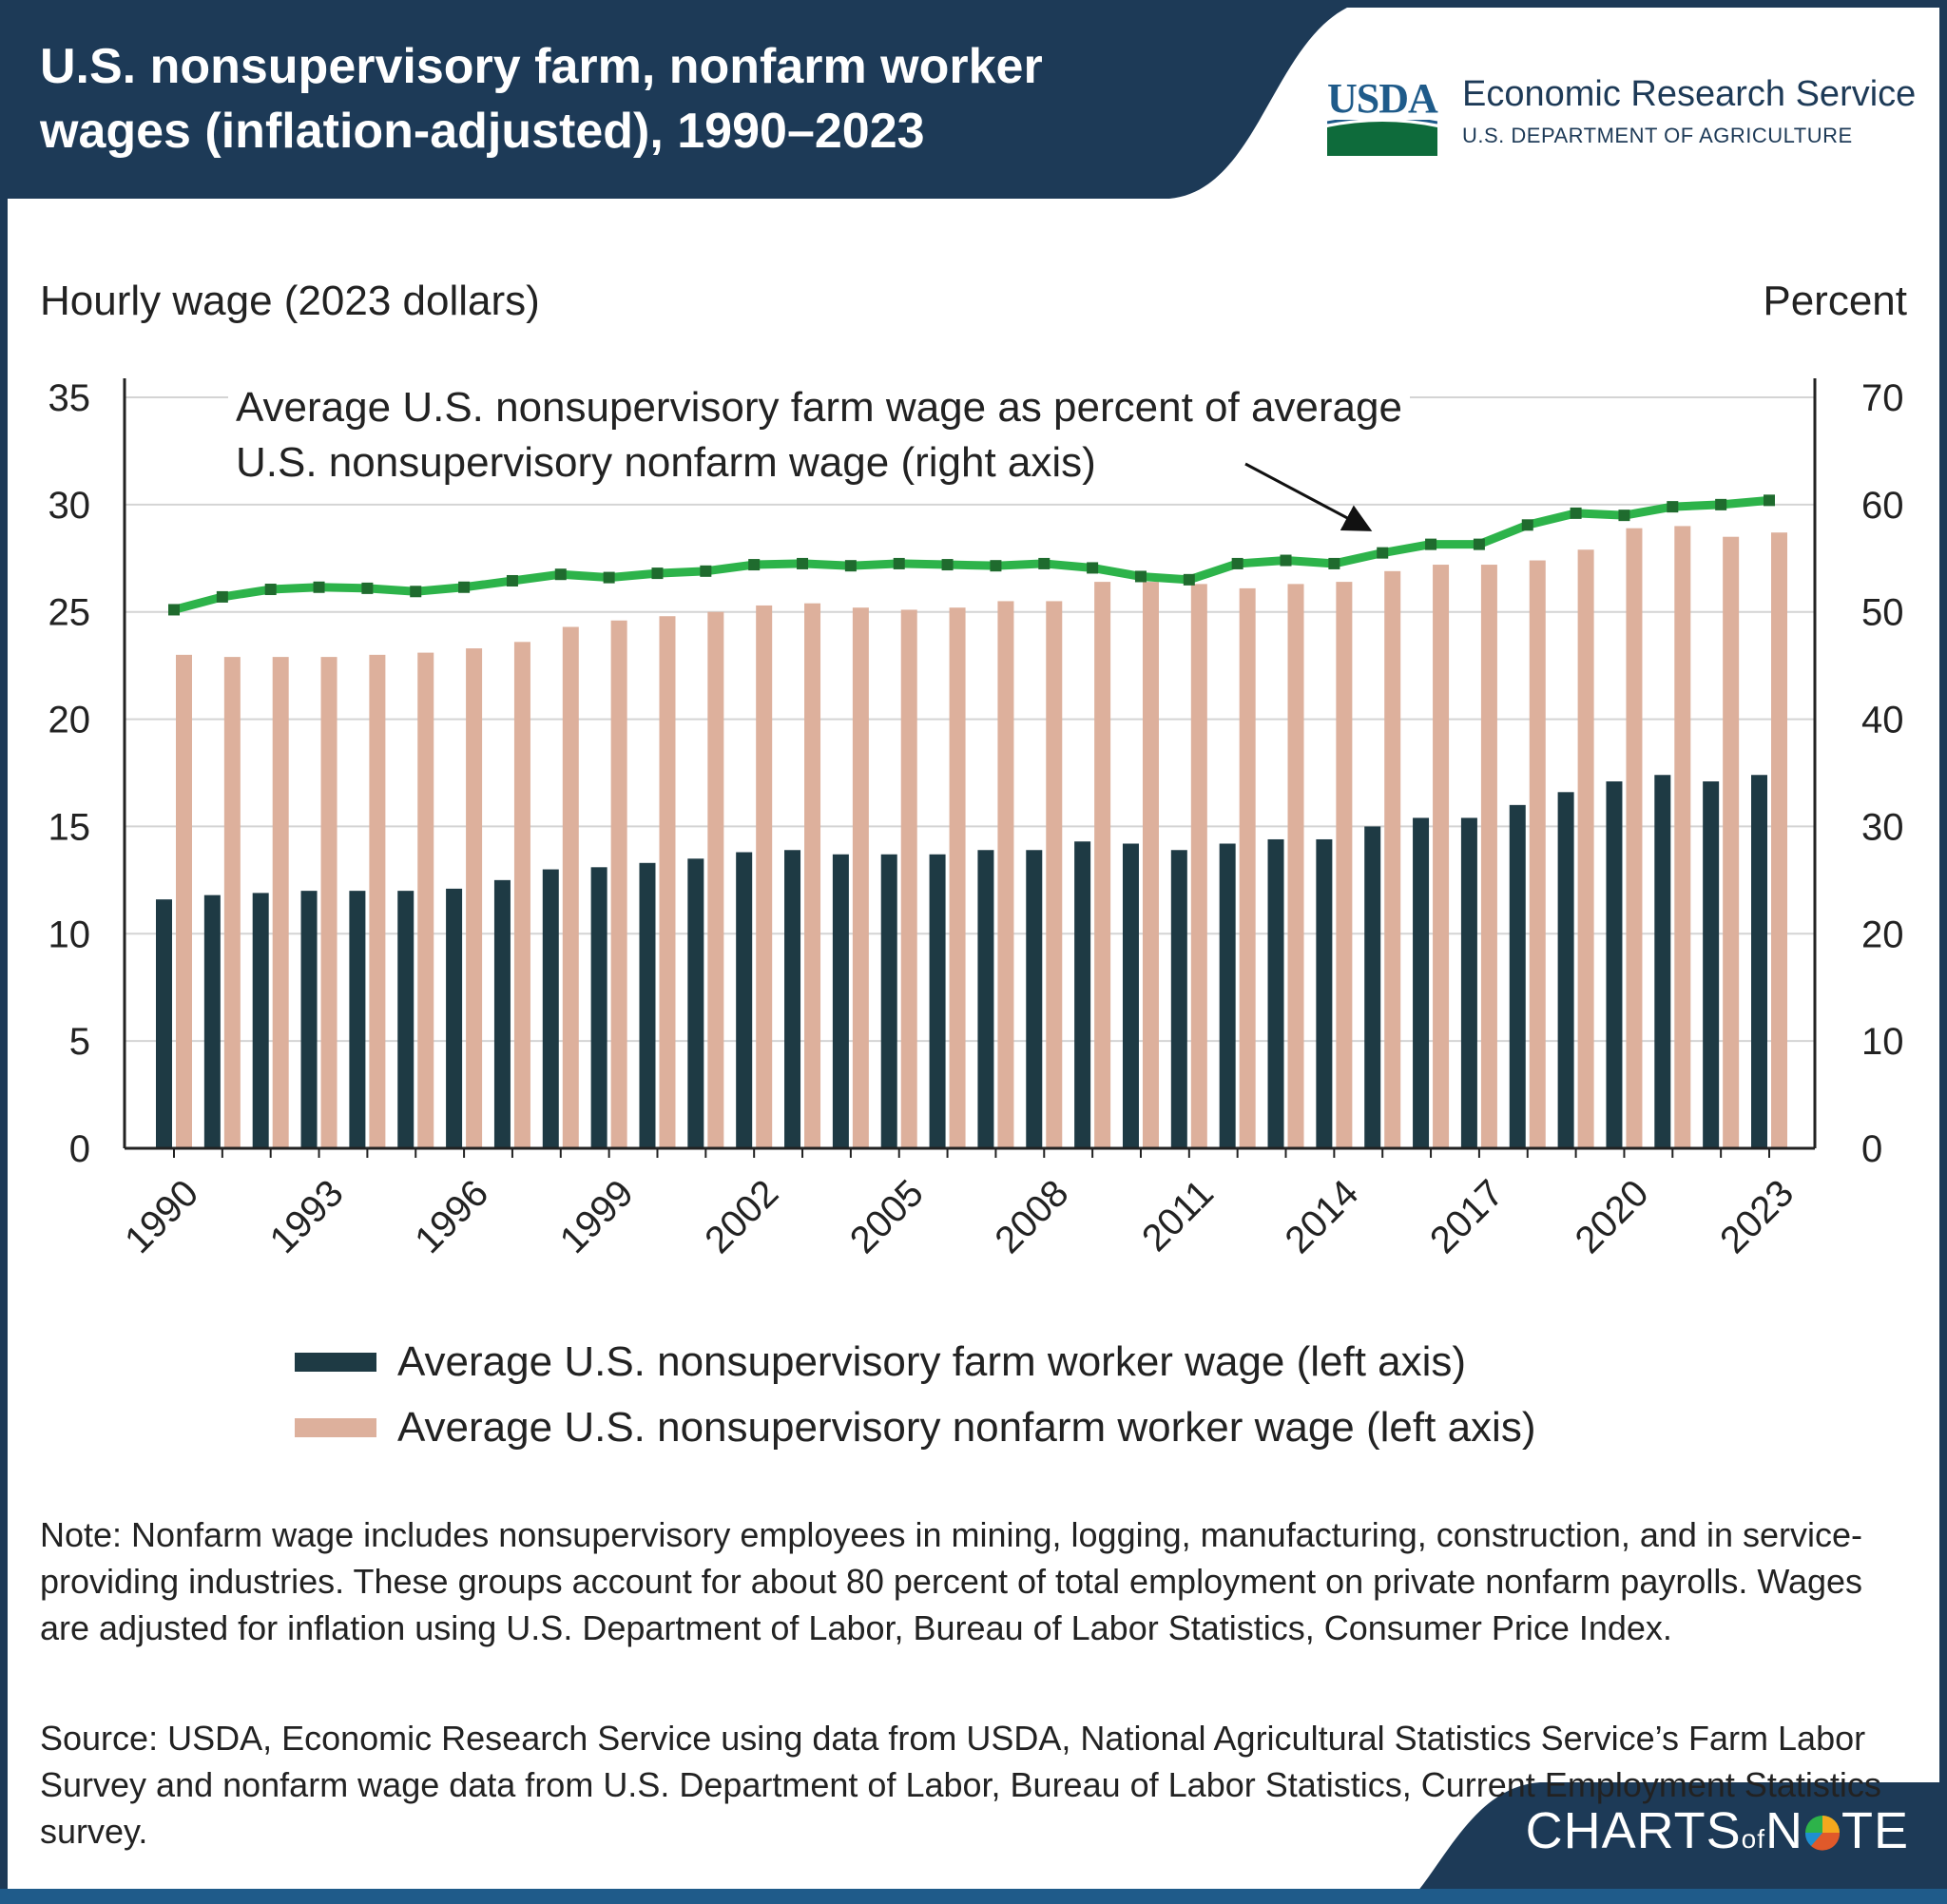 This screenshot has height=1904, width=1947. What do you see at coordinates (502, 1014) in the screenshot?
I see `bar-farm-1997` at bounding box center [502, 1014].